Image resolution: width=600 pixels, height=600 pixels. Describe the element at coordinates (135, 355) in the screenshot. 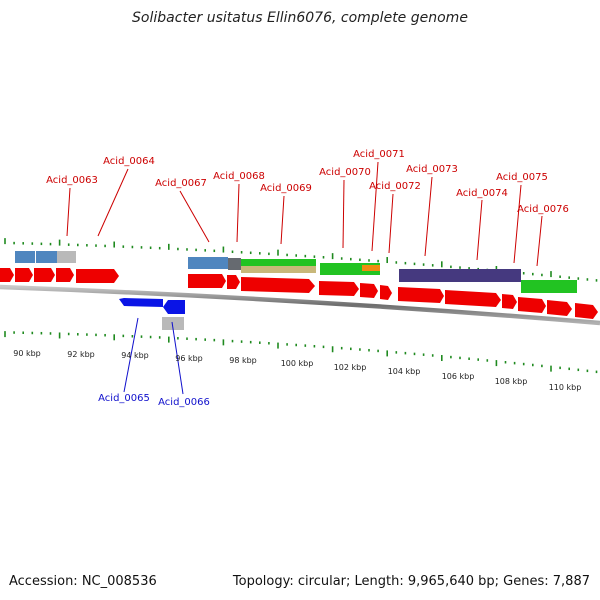

I see `scale-label: 94 kbp` at that location.